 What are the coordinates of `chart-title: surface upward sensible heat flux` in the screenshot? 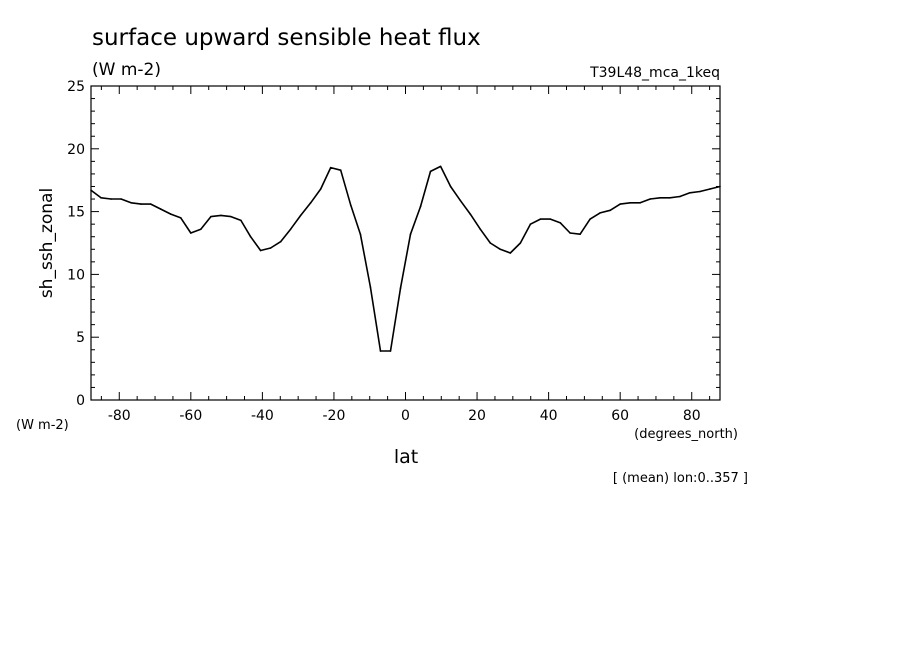 It's located at (286, 38).